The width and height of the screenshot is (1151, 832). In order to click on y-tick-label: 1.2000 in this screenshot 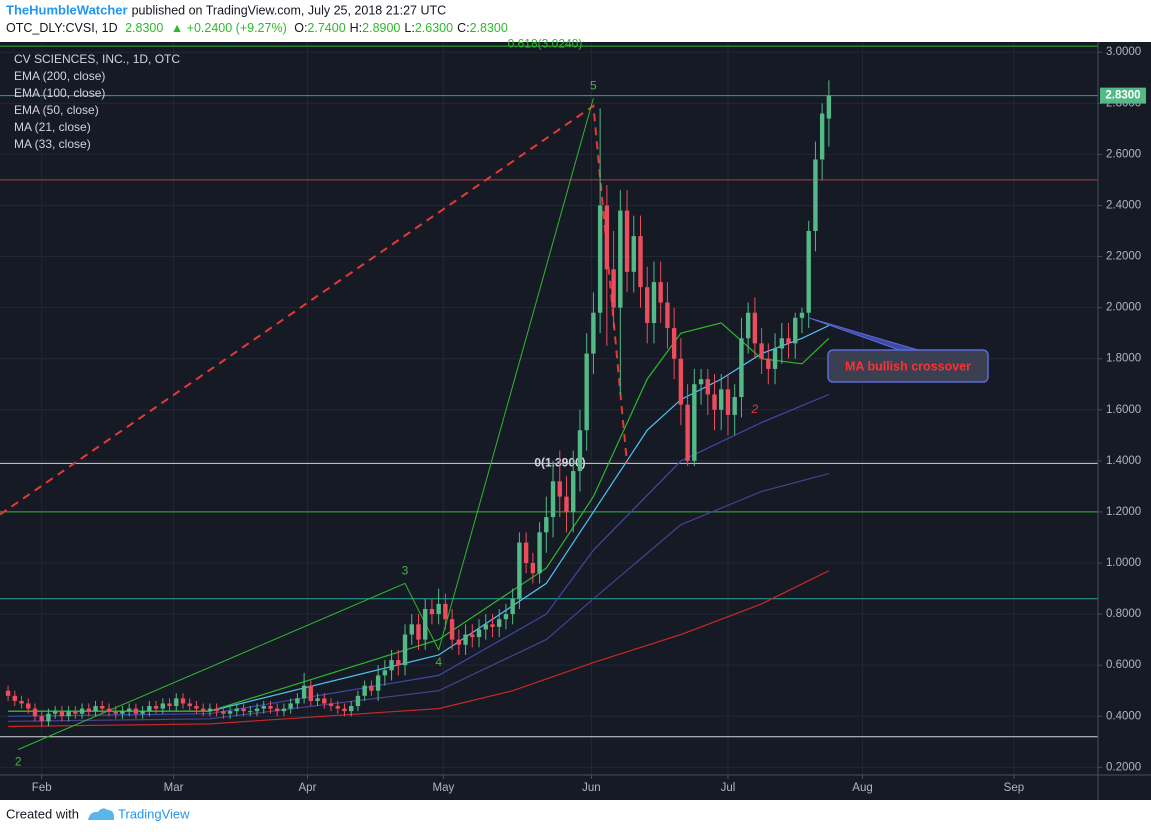, I will do `click(1123, 512)`.